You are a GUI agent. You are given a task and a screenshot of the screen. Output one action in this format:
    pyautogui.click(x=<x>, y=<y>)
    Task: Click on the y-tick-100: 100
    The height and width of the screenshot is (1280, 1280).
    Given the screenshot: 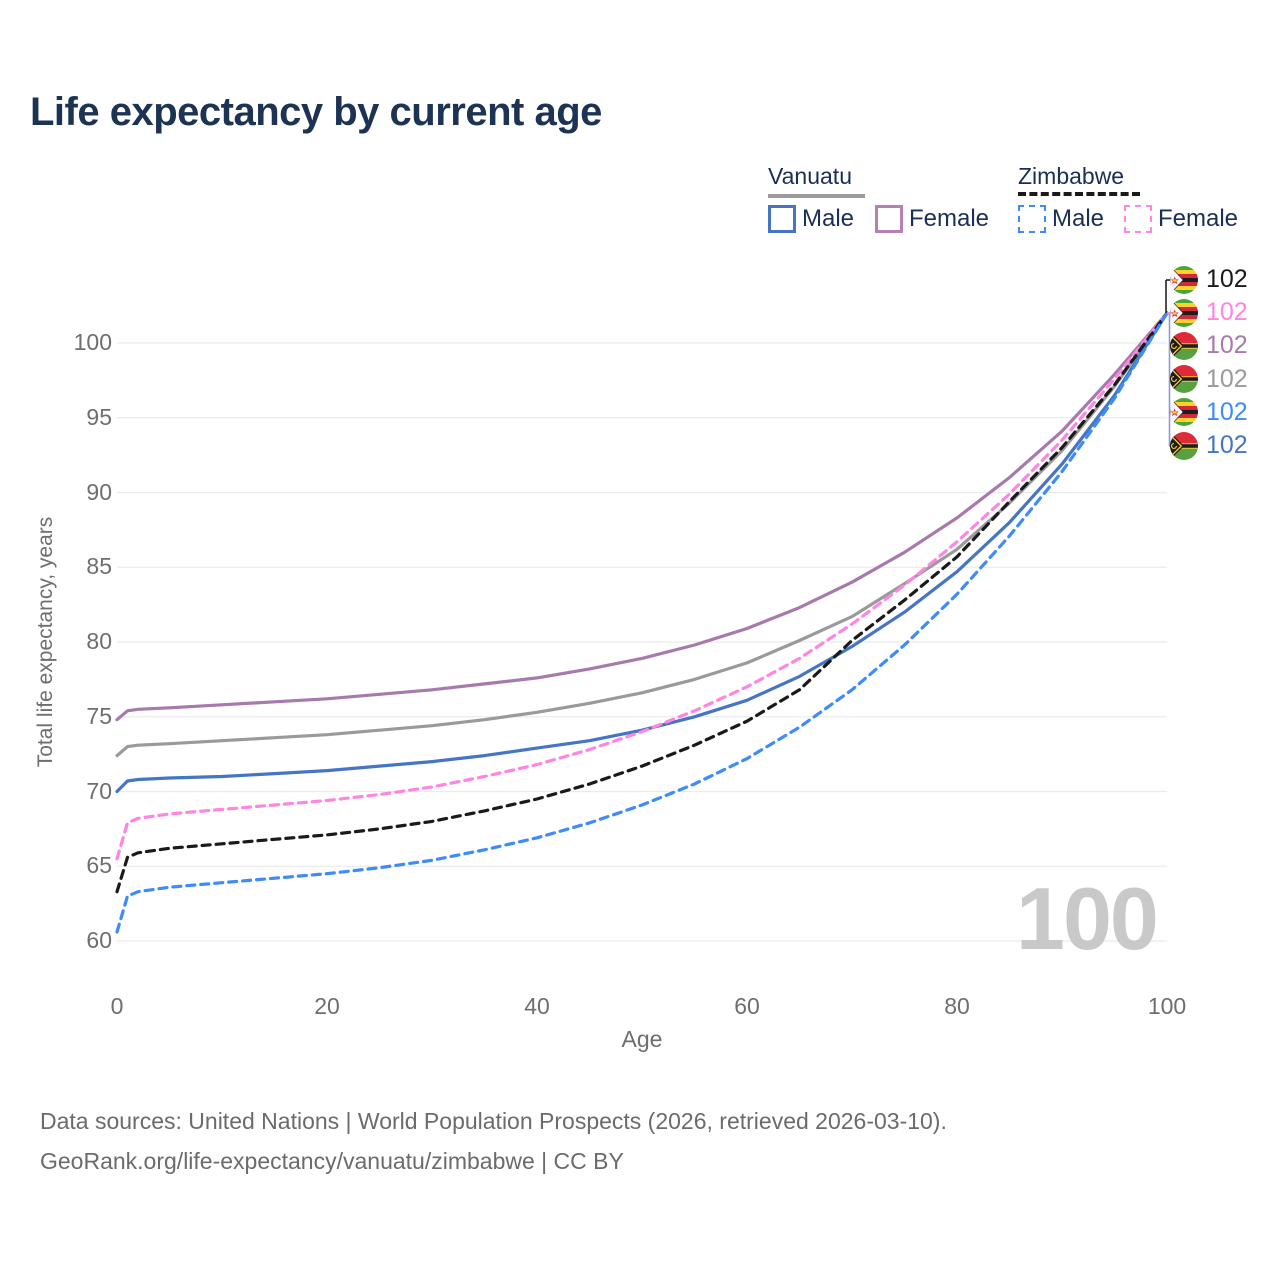 What is the action you would take?
    pyautogui.click(x=92, y=342)
    